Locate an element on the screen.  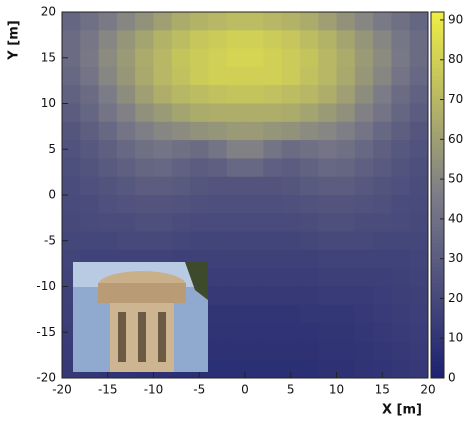
y-tick-label: -20 is located at coordinates (46, 378).